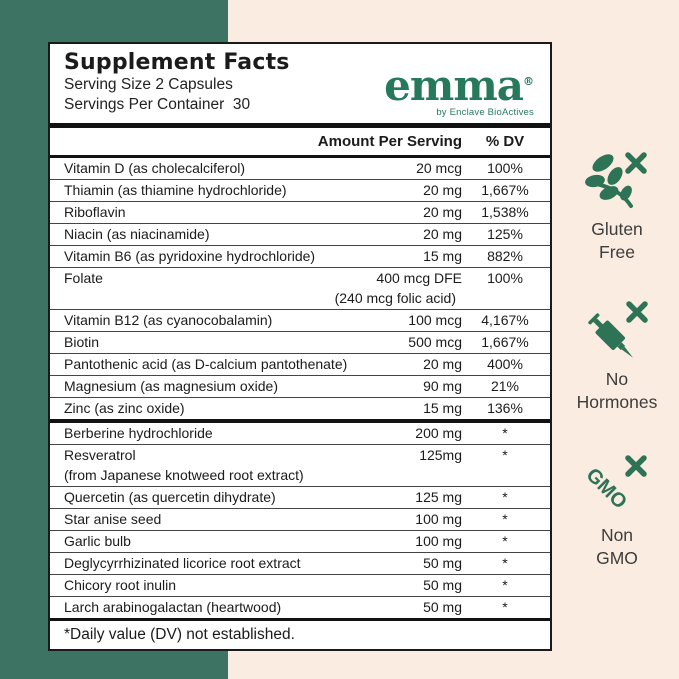 The image size is (679, 679). What do you see at coordinates (137, 234) in the screenshot?
I see `row-ingredient-name: Niacin (as niacinamide)` at bounding box center [137, 234].